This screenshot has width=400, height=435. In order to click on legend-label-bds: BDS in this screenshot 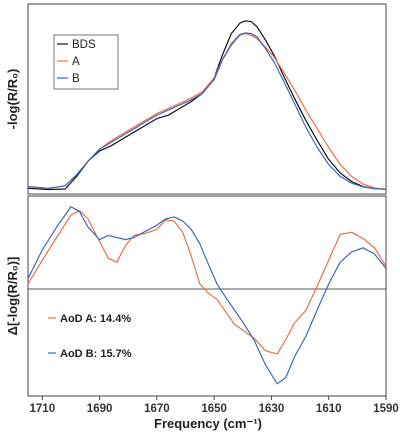, I will do `click(84, 45)`.